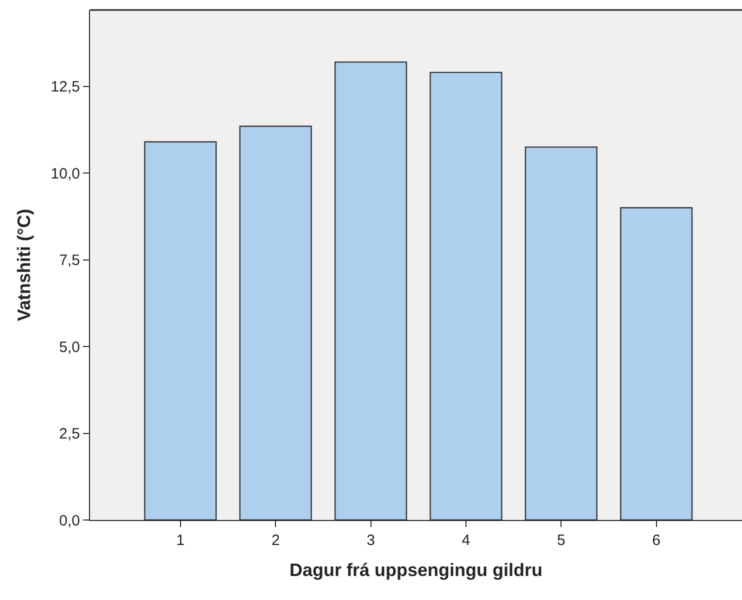 The width and height of the screenshot is (742, 600). I want to click on y-tick-label: 5,0, so click(69, 347).